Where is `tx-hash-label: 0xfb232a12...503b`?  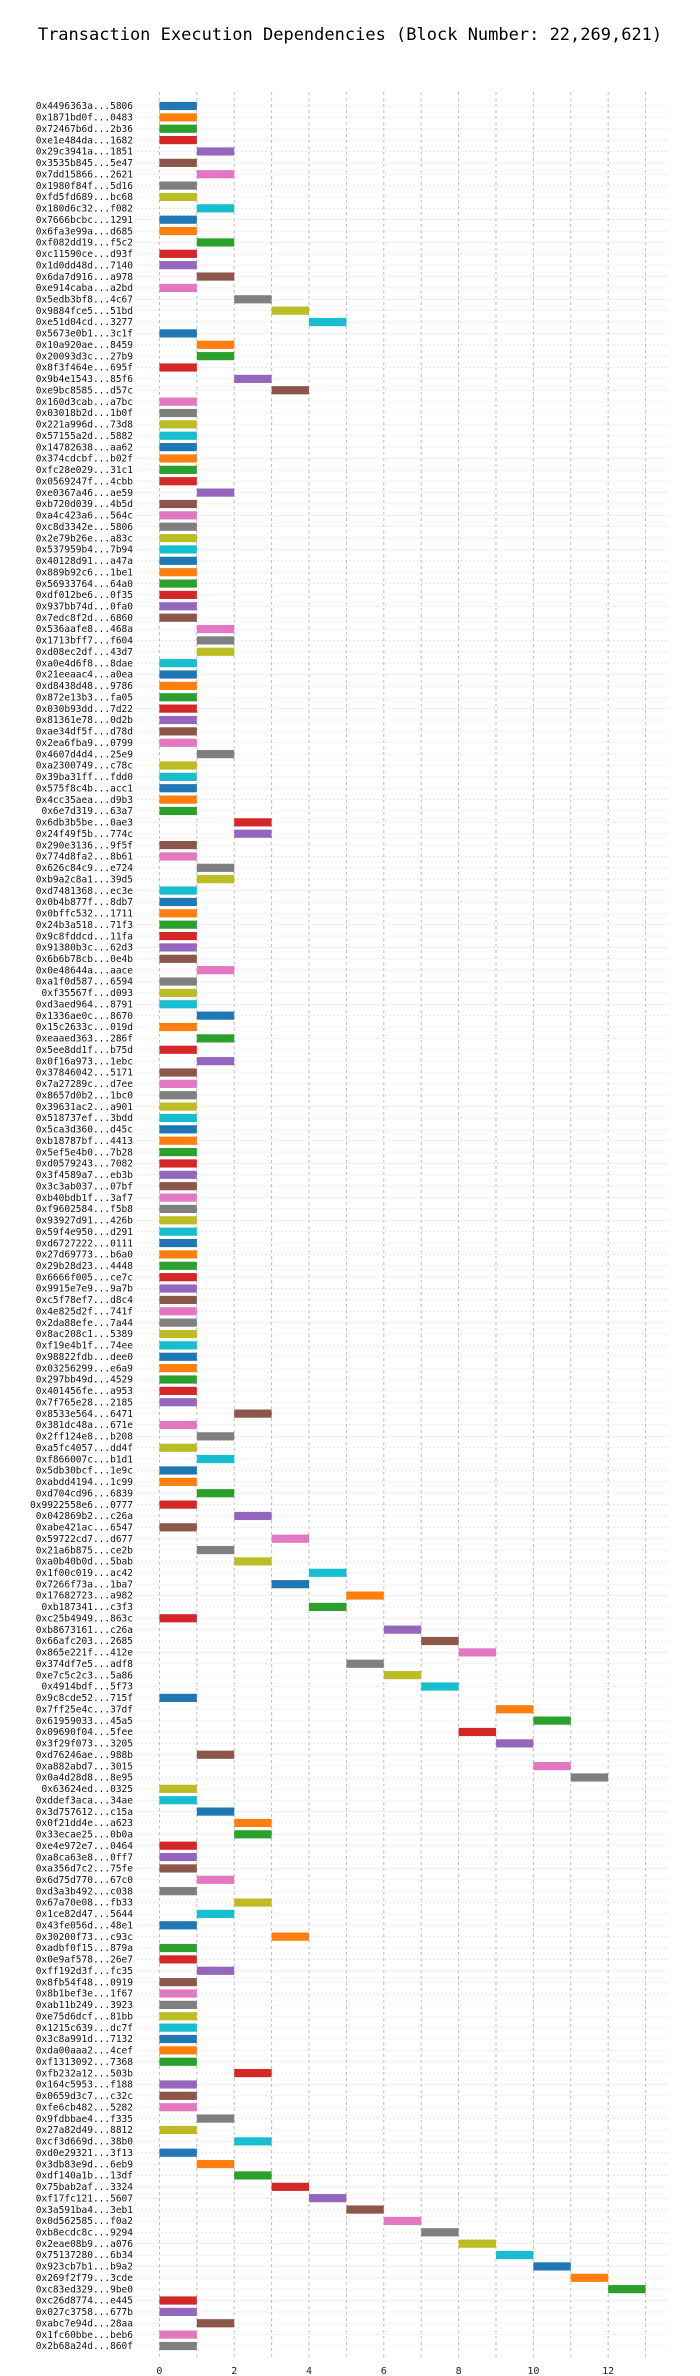
tx-hash-label: 0xfb232a12...503b is located at coordinates (85, 2073).